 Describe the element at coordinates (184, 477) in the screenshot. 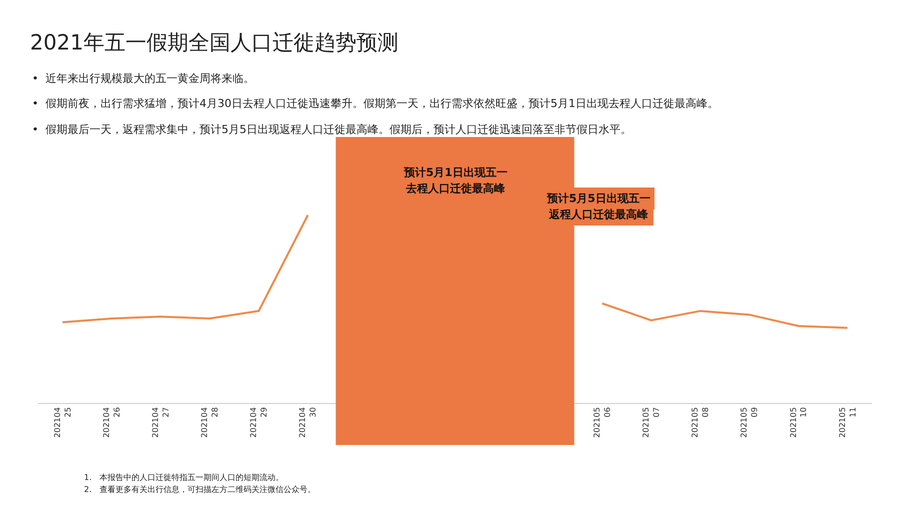

I see `text: 1. 本报告中的人口迁徙特指五一期间人口的短期流动。` at that location.